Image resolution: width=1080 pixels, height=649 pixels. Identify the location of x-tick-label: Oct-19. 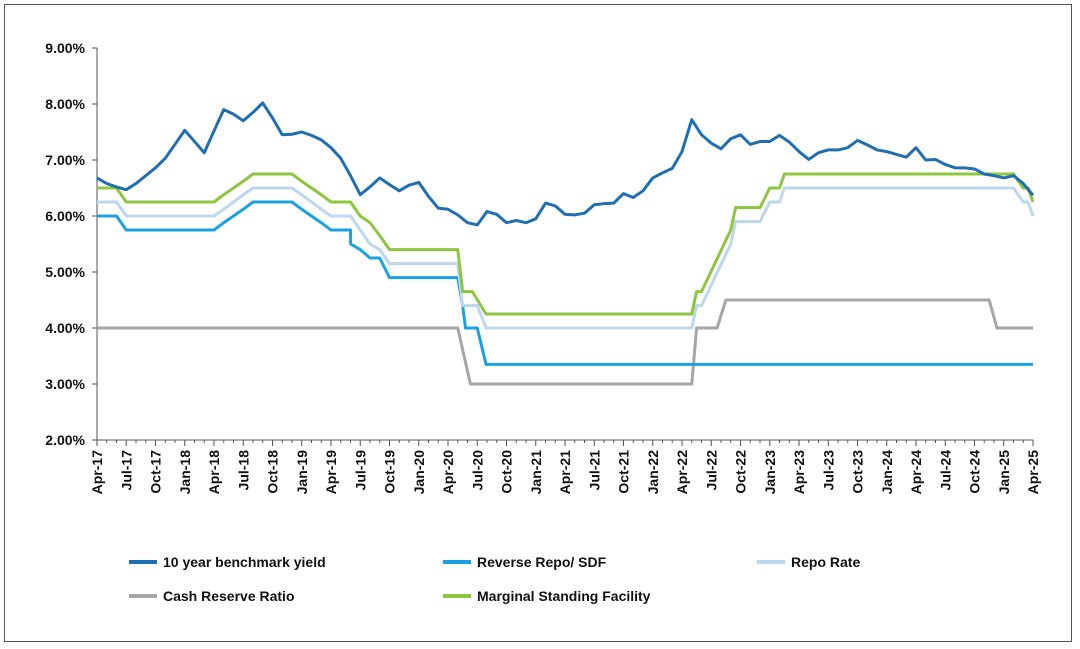
(390, 472).